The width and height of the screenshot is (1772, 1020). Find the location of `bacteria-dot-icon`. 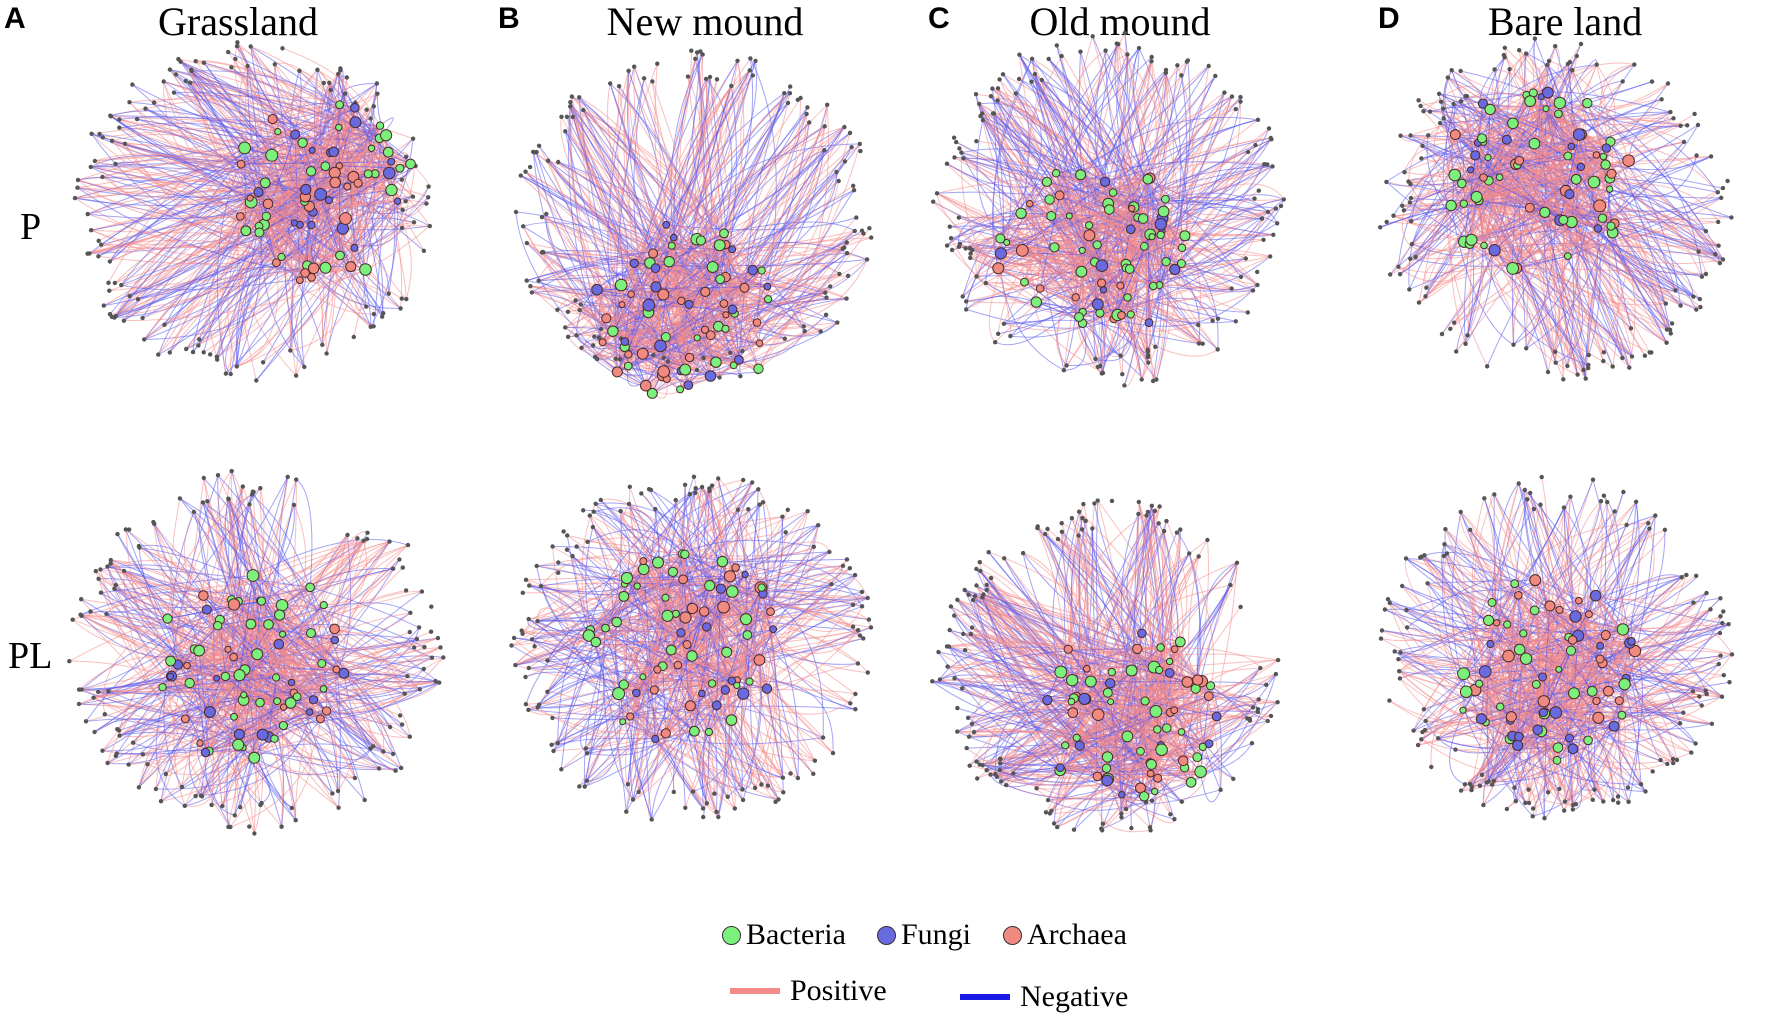

bacteria-dot-icon is located at coordinates (731, 935).